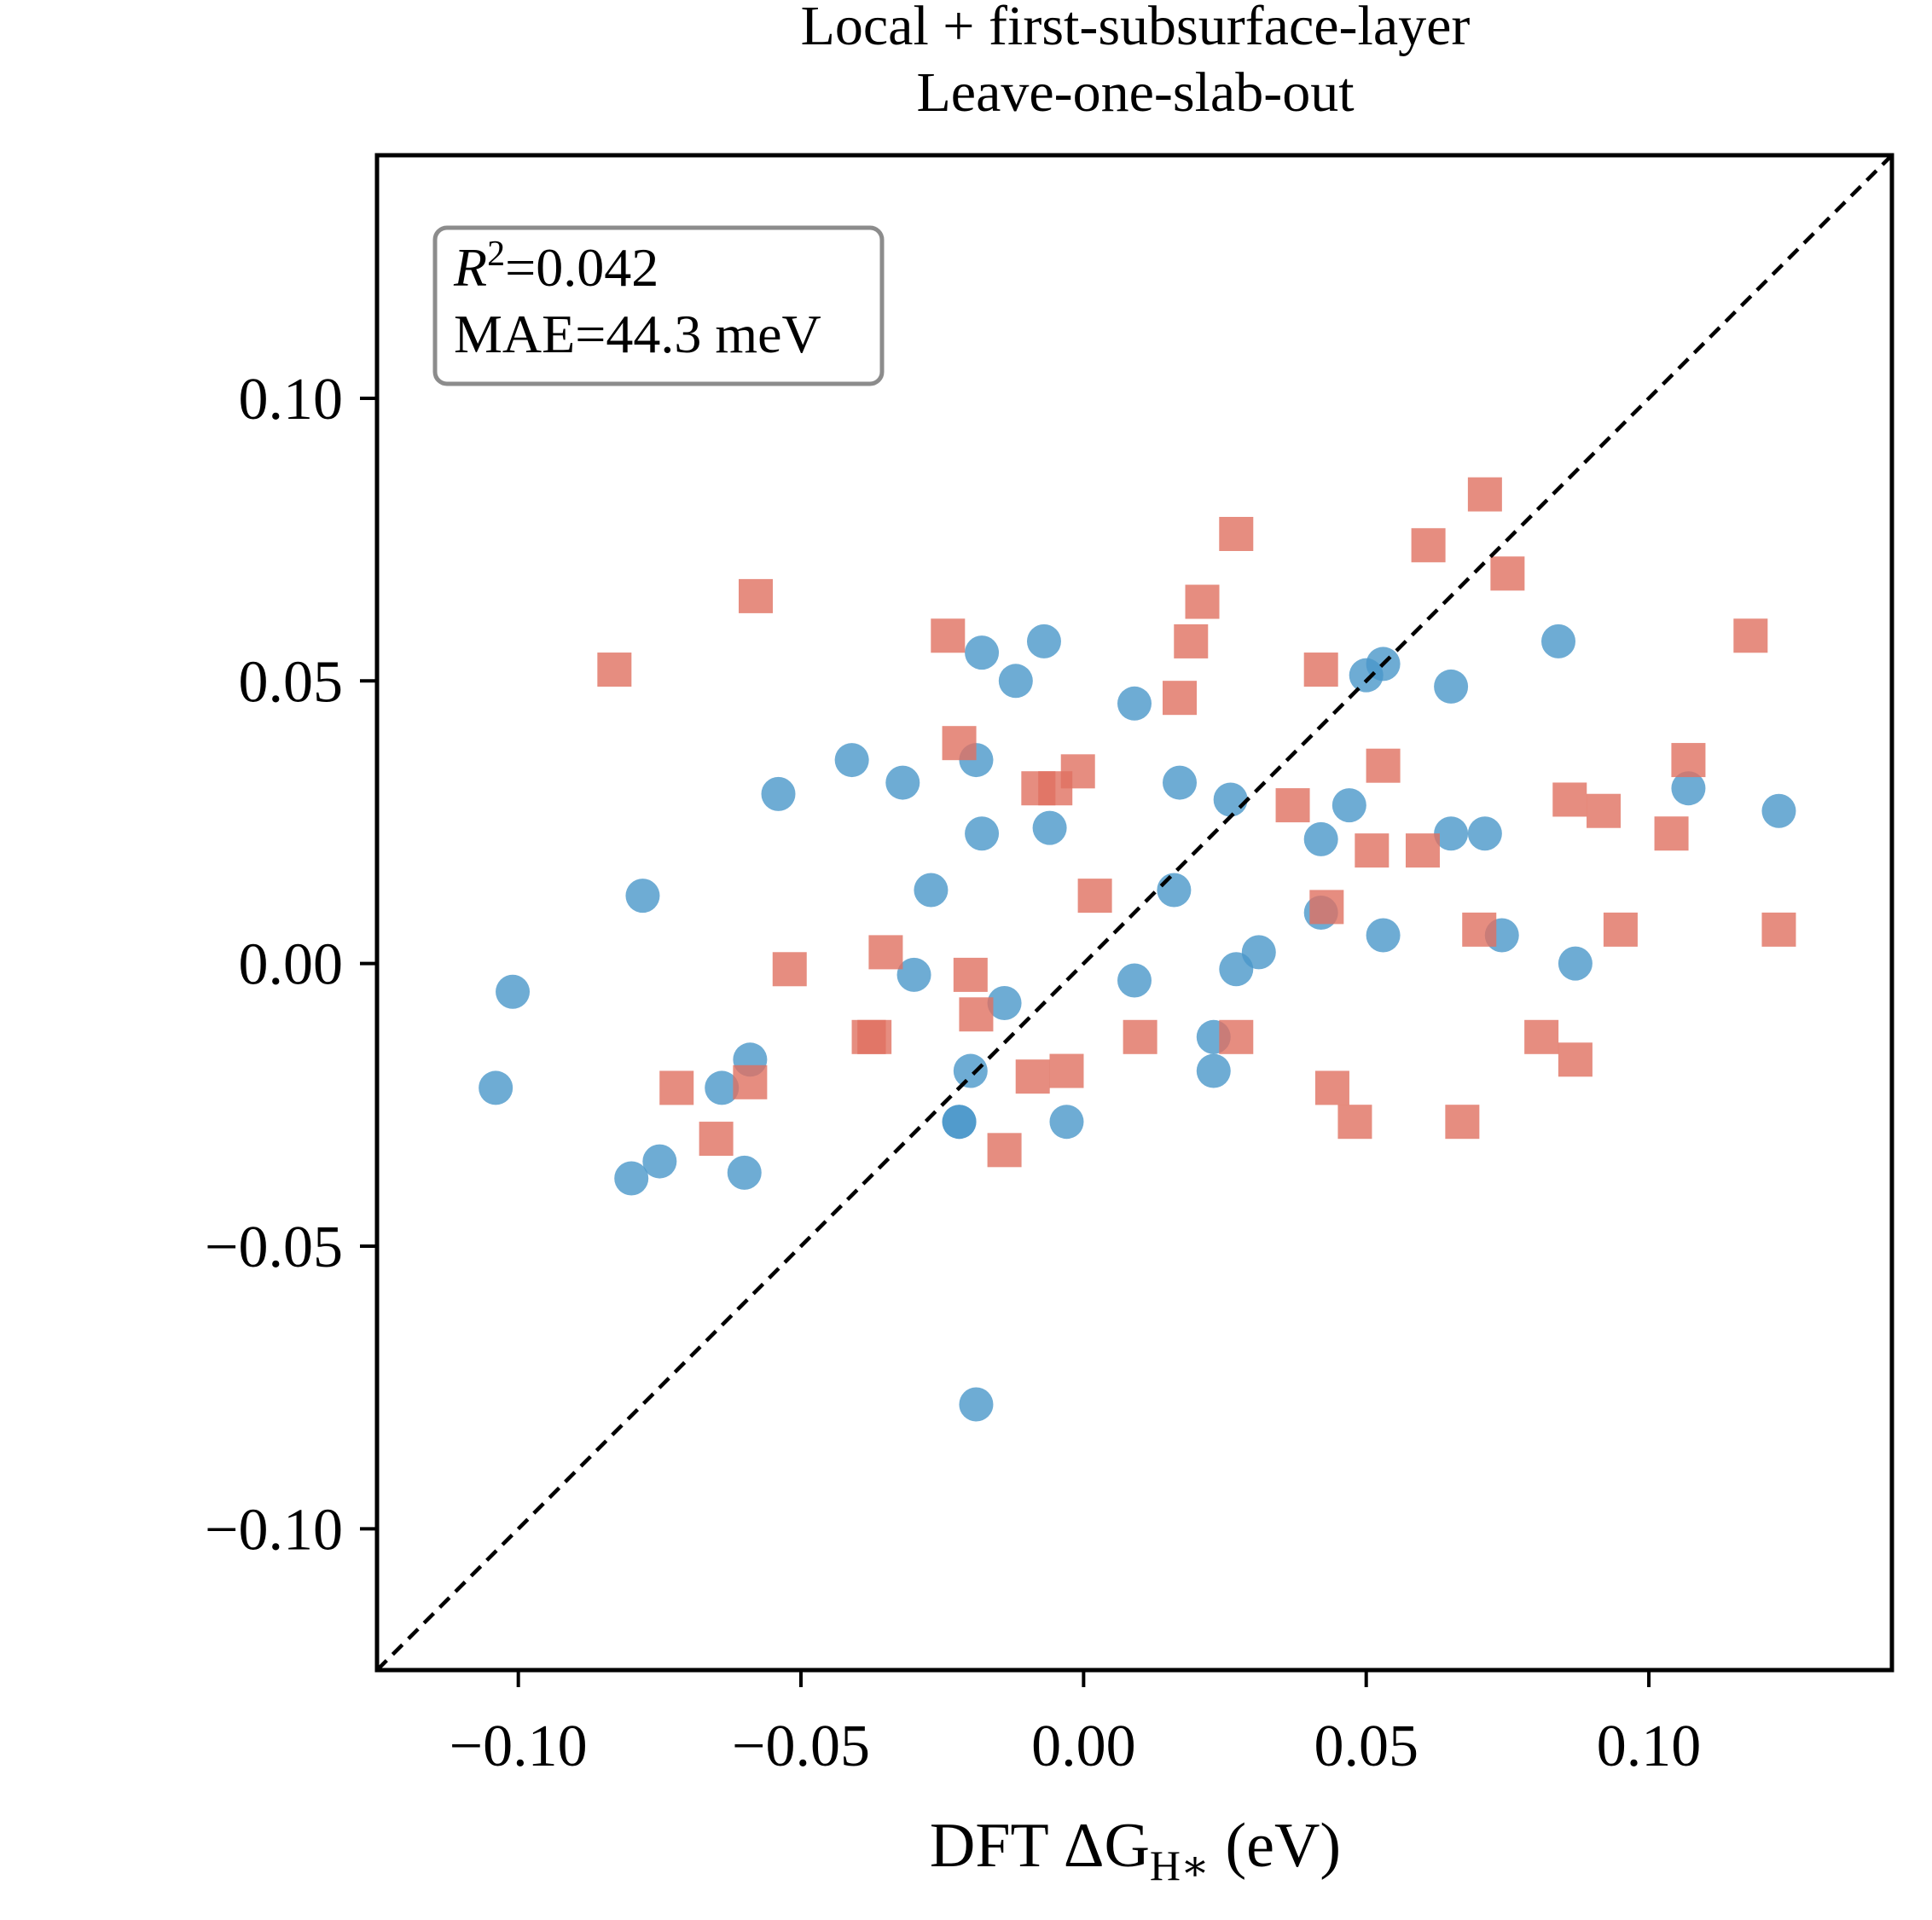  I want to click on x-axis-label-main: DFT ΔG, so click(1040, 1846).